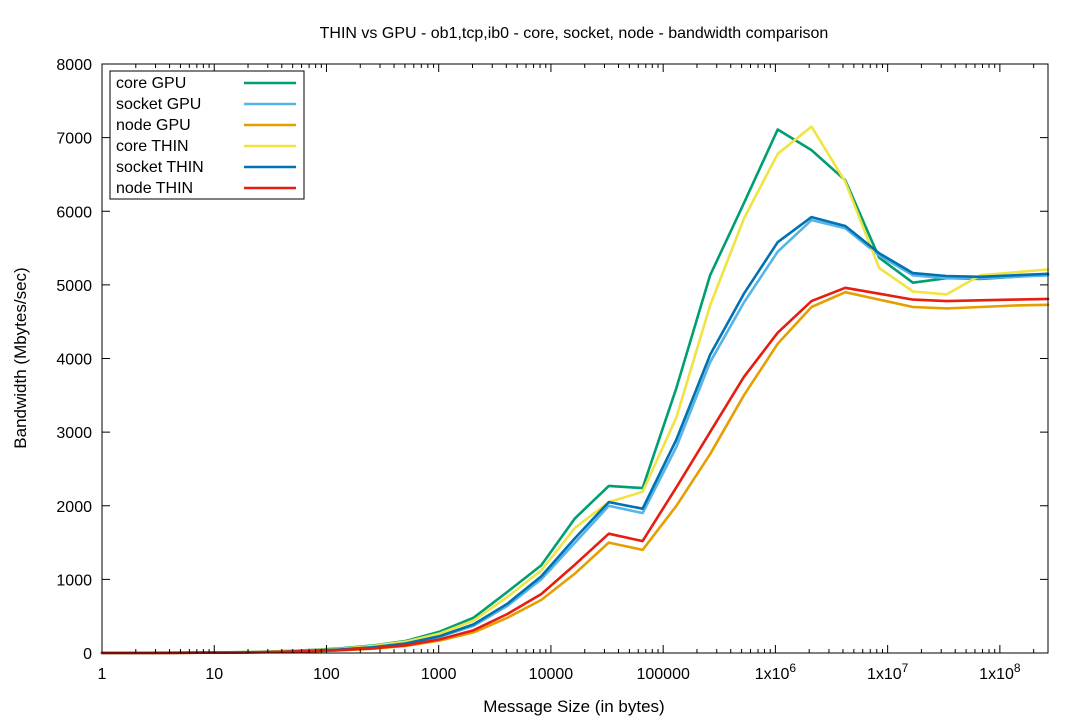 The height and width of the screenshot is (725, 1080). I want to click on y-tick-label: 7000, so click(74, 139).